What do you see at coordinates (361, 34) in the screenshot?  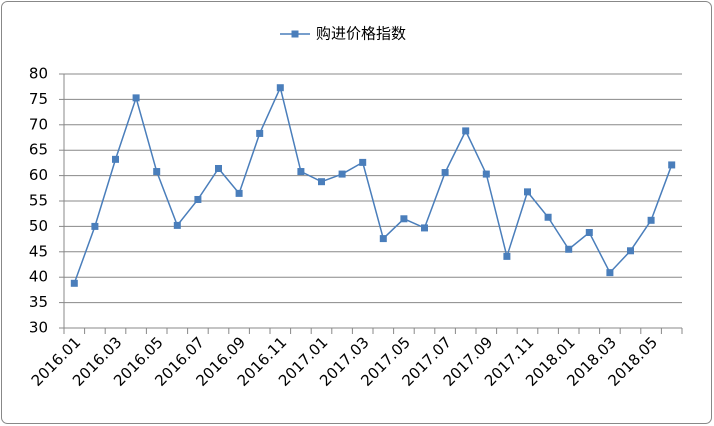 I see `legend-label: 购进价格指数` at bounding box center [361, 34].